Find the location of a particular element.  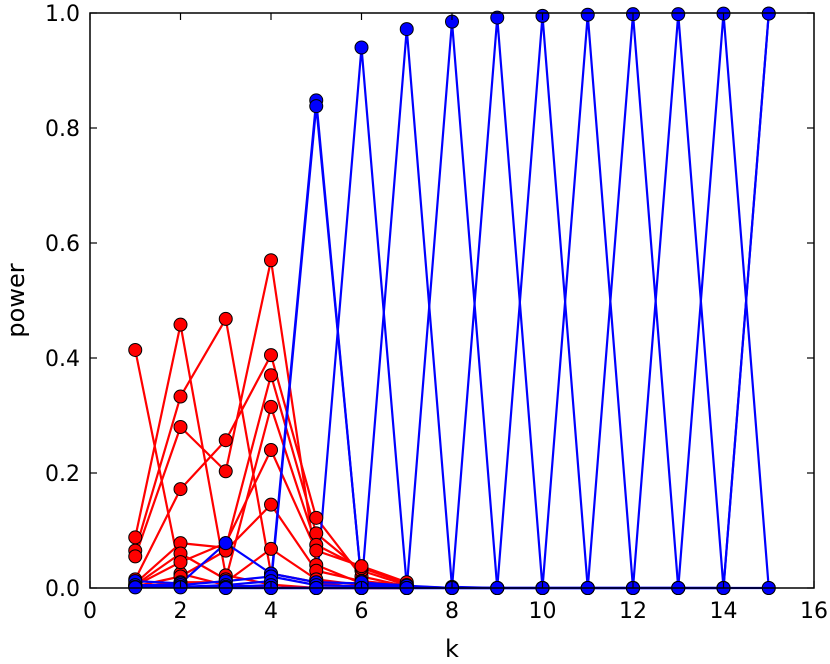

y-tick-label-2: 0.4 is located at coordinates (62, 359).